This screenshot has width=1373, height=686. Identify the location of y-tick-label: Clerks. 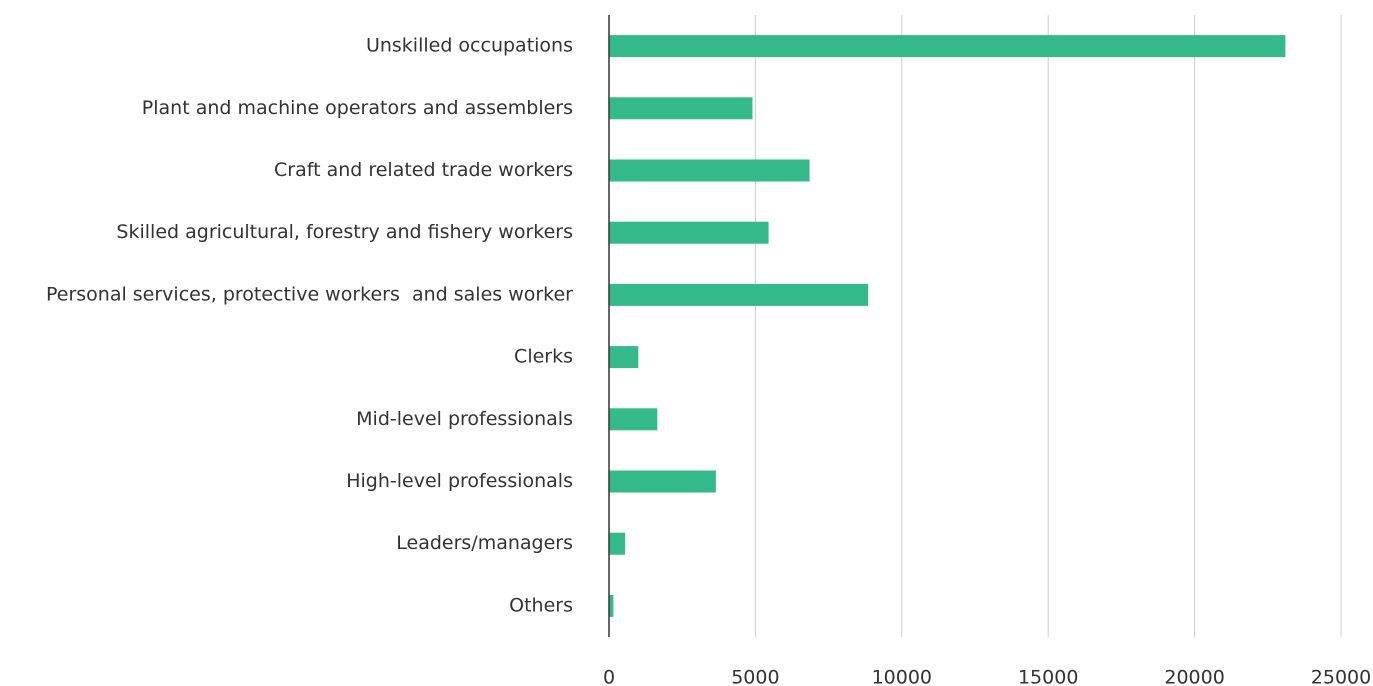
(543, 357).